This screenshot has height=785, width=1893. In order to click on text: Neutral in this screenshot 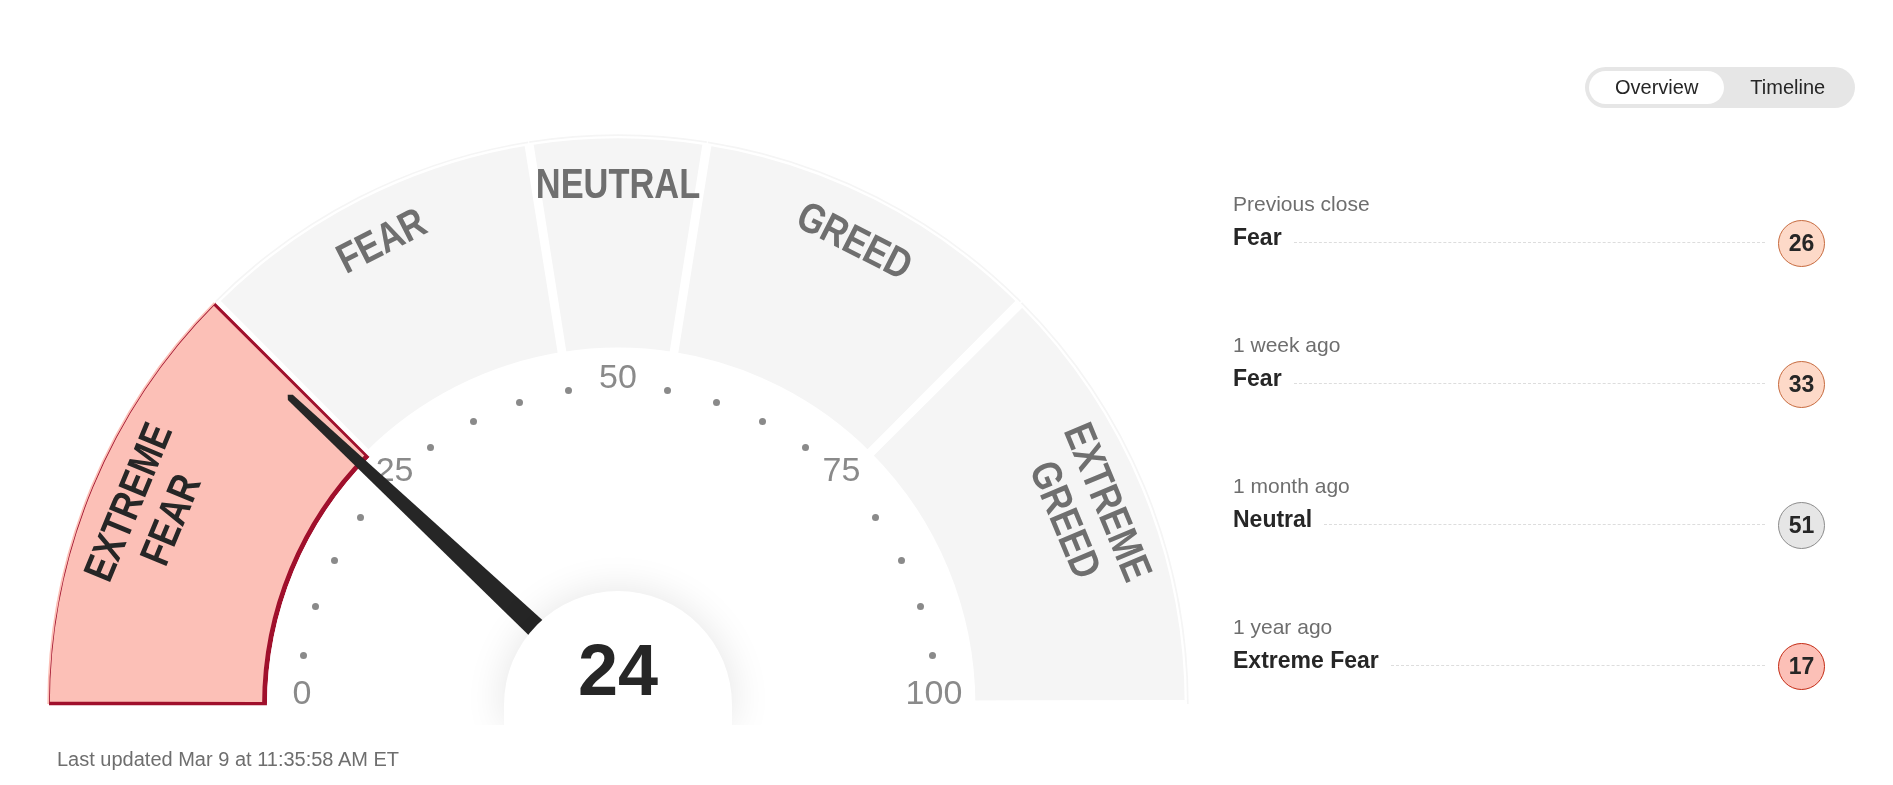, I will do `click(1273, 519)`.